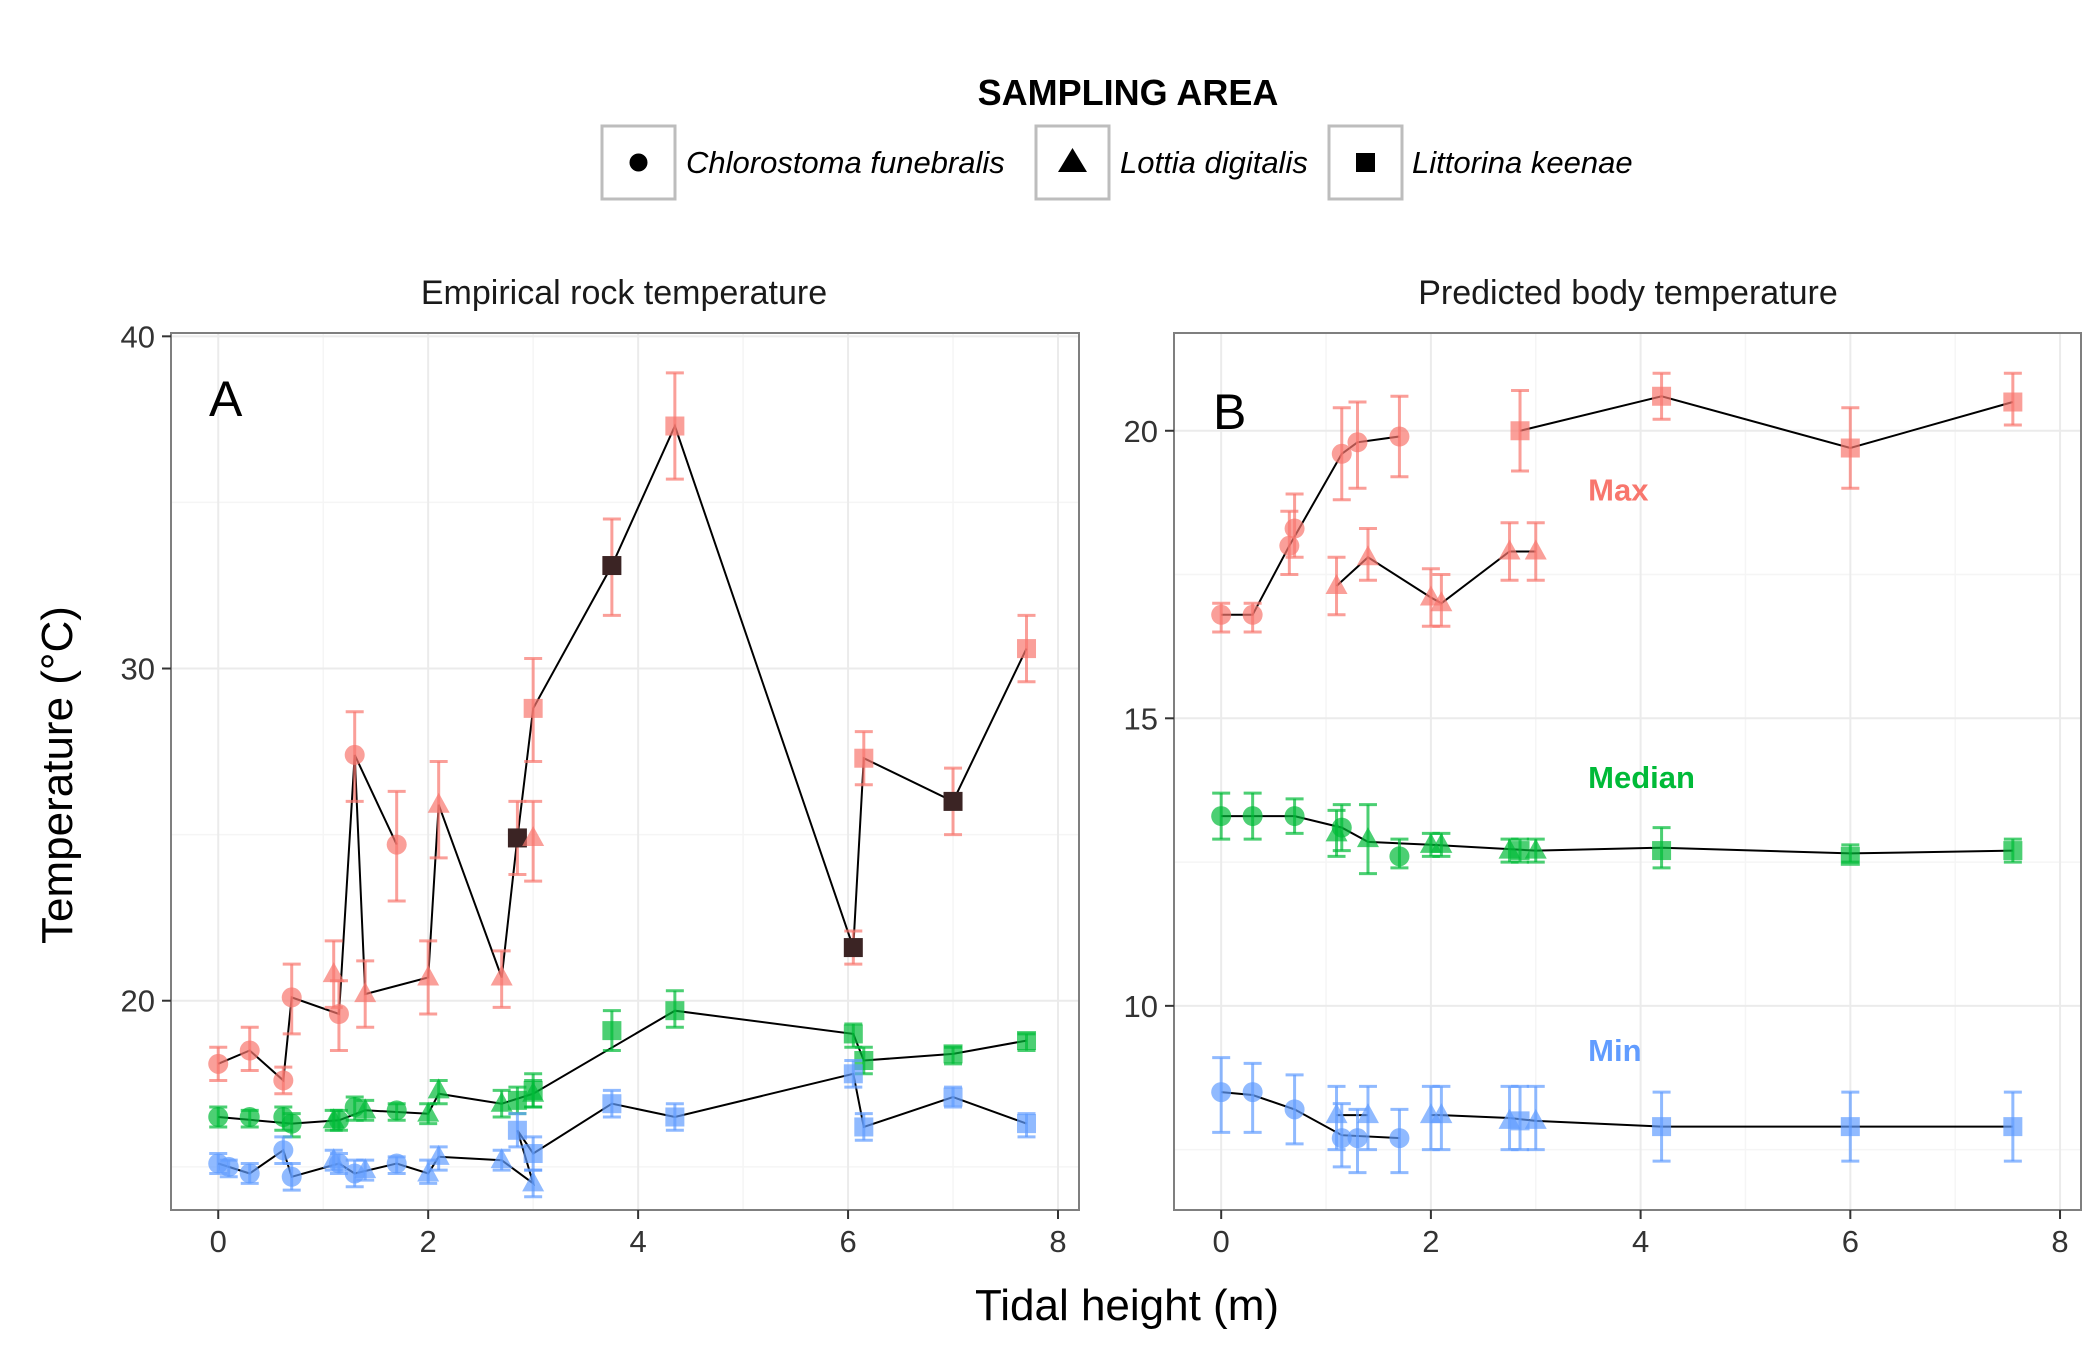 The width and height of the screenshot is (2100, 1350). Describe the element at coordinates (1221, 1241) in the screenshot. I see `x-tick-label: 0` at that location.